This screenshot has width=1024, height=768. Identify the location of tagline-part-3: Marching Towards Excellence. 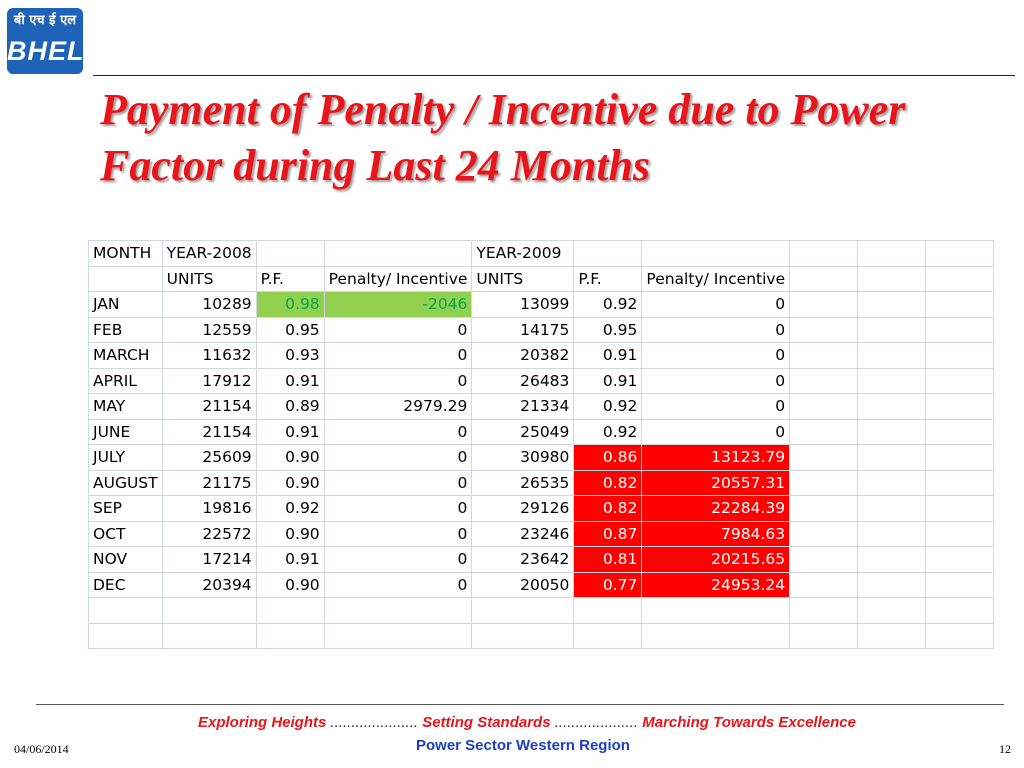
(749, 722).